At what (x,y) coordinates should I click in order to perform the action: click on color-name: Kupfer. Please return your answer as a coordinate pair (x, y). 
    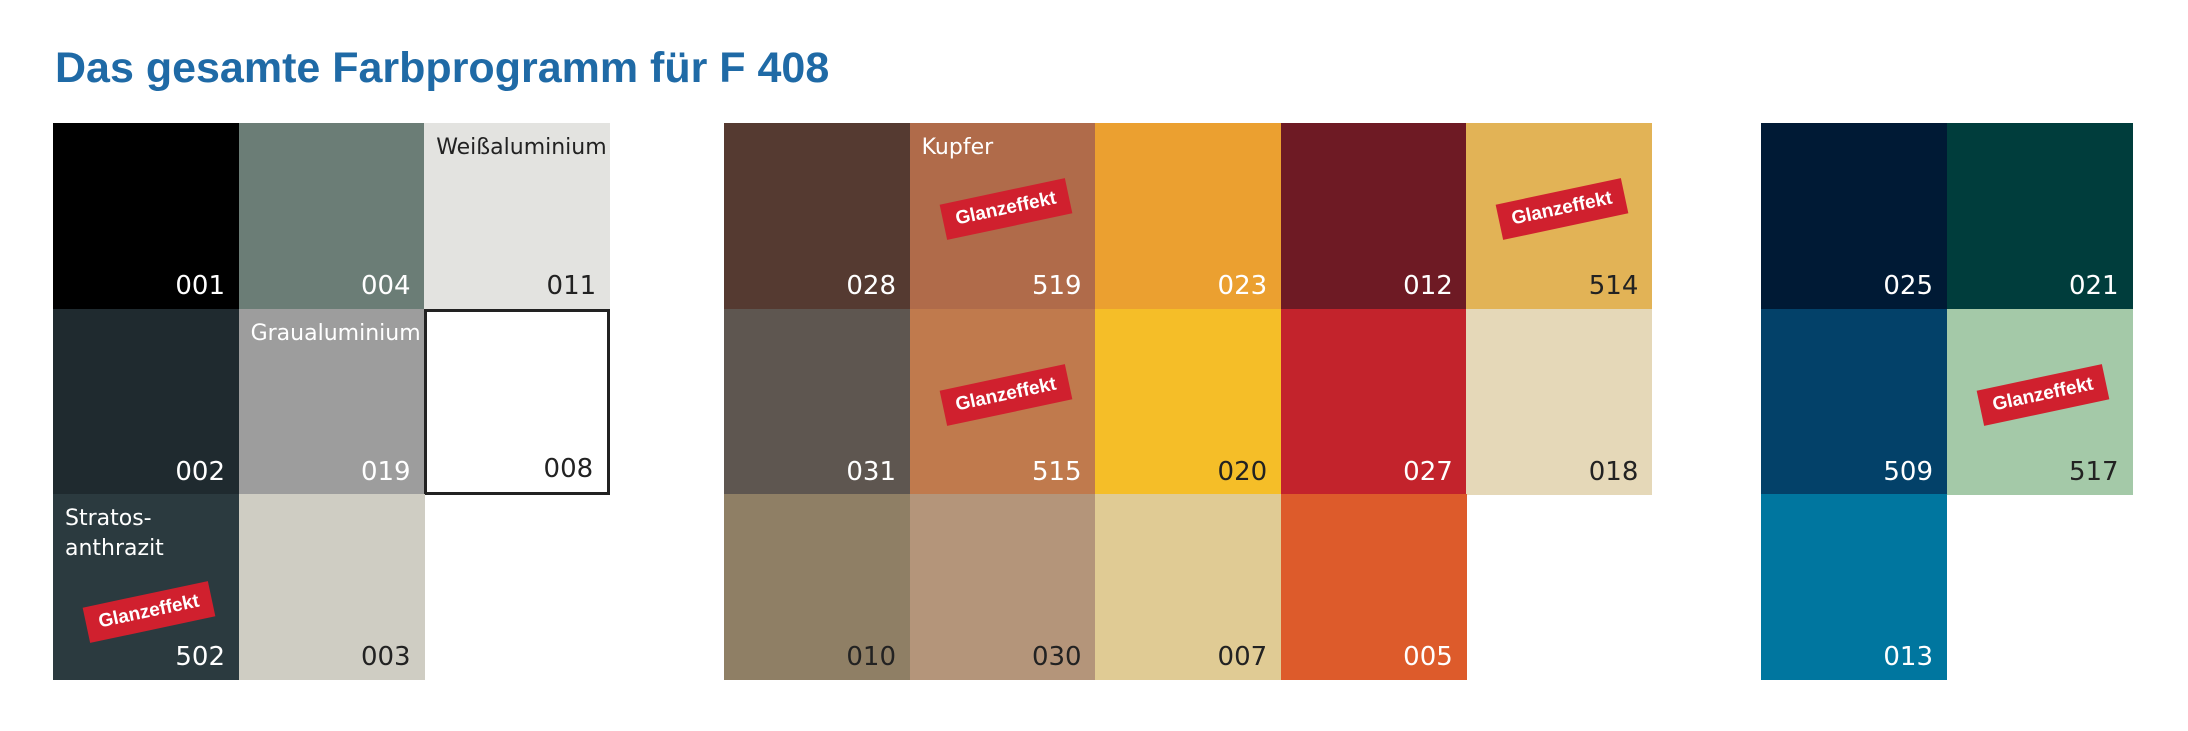
    Looking at the image, I should click on (957, 147).